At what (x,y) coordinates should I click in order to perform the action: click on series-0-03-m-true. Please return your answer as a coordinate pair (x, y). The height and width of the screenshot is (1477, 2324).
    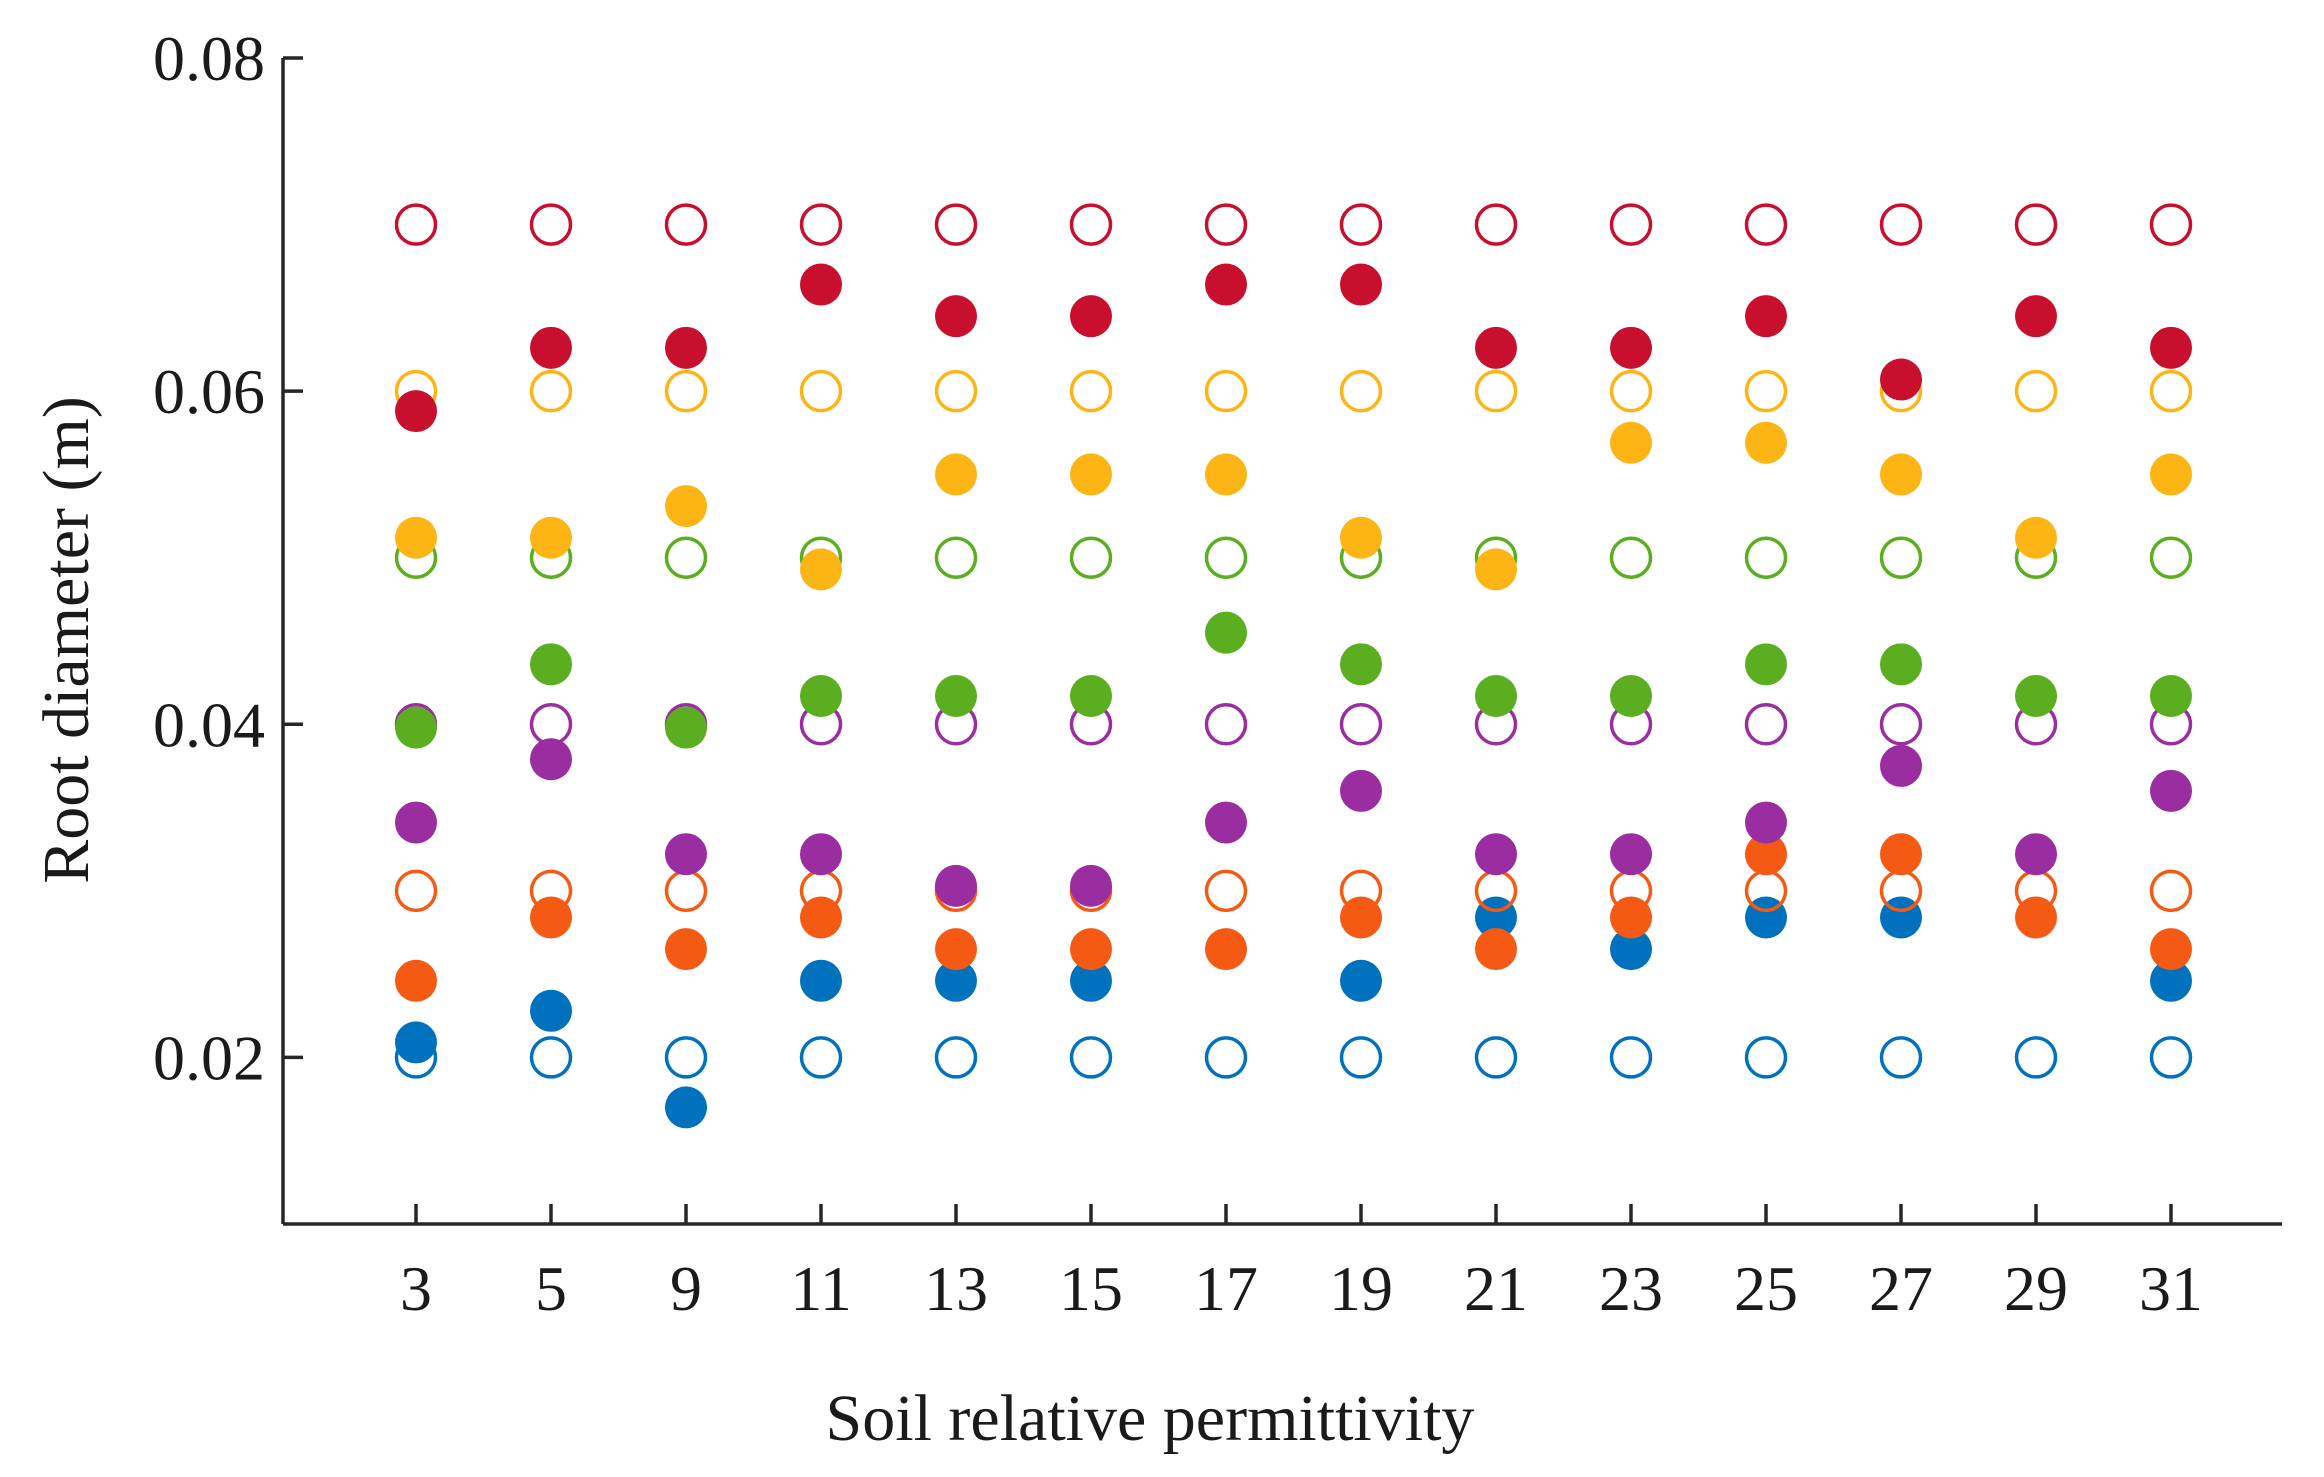
    Looking at the image, I should click on (1293, 891).